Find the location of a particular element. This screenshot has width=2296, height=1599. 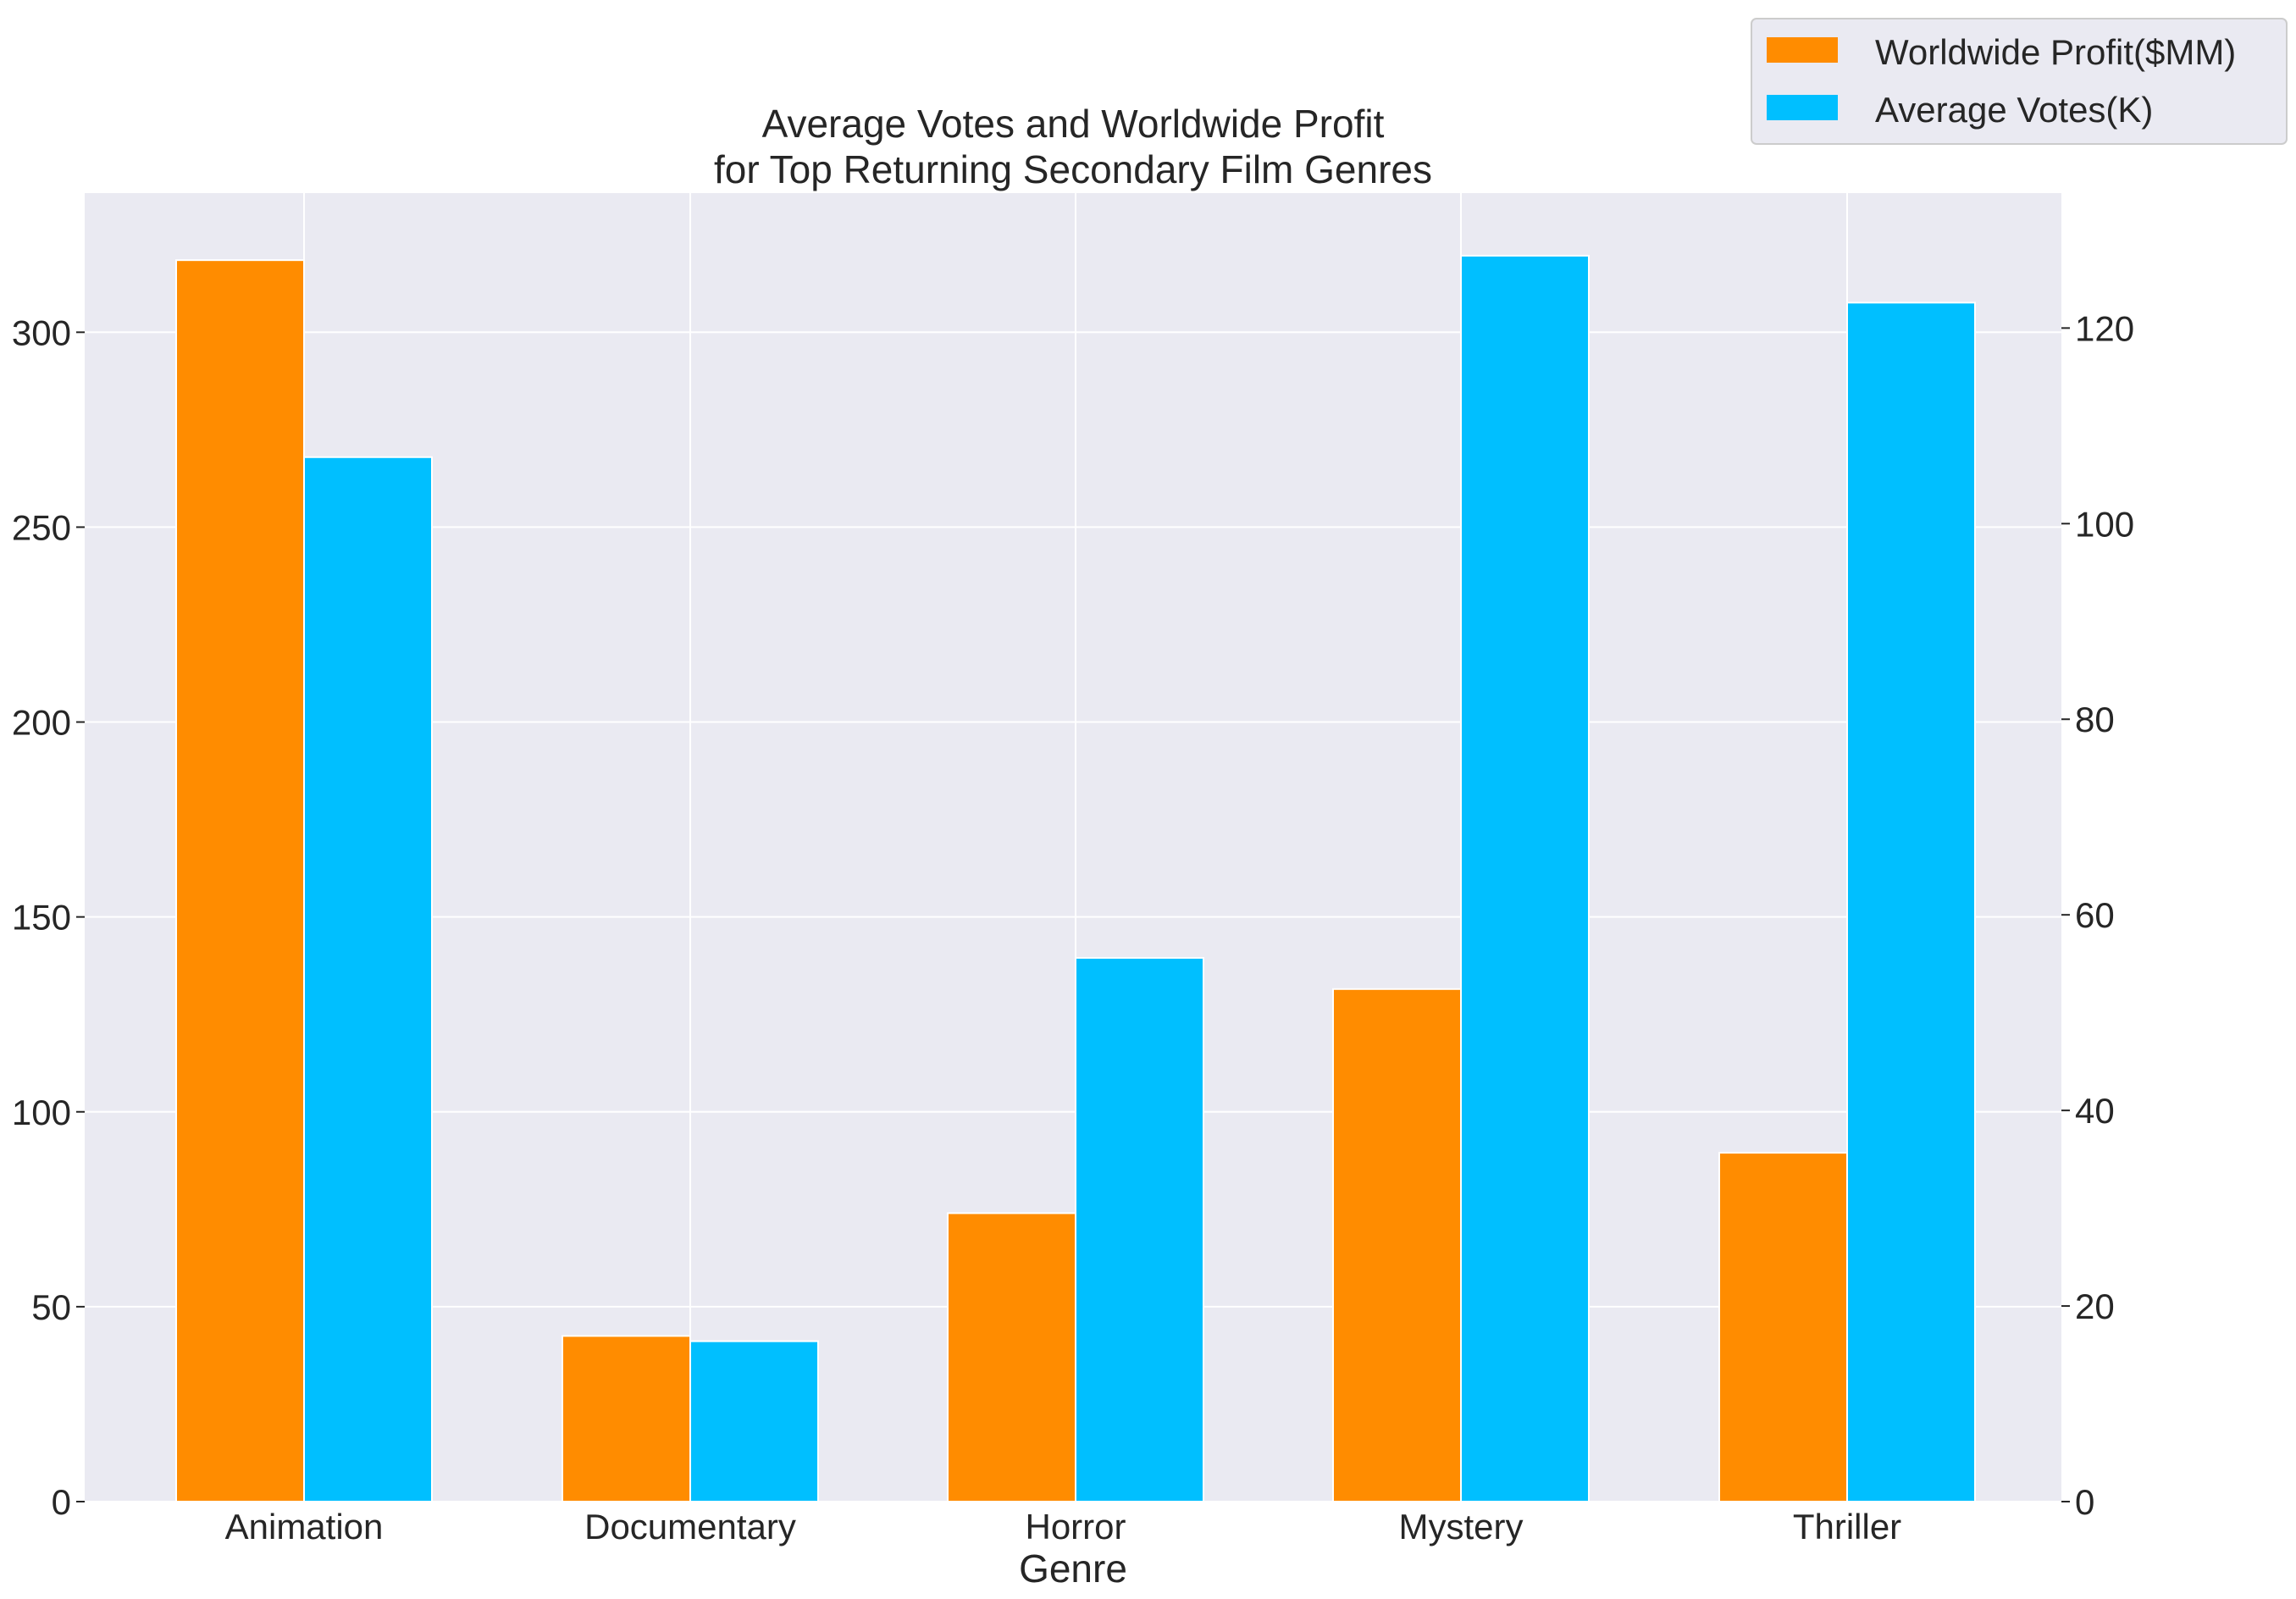

y-left-tick-label-5: 250 is located at coordinates (41, 527).